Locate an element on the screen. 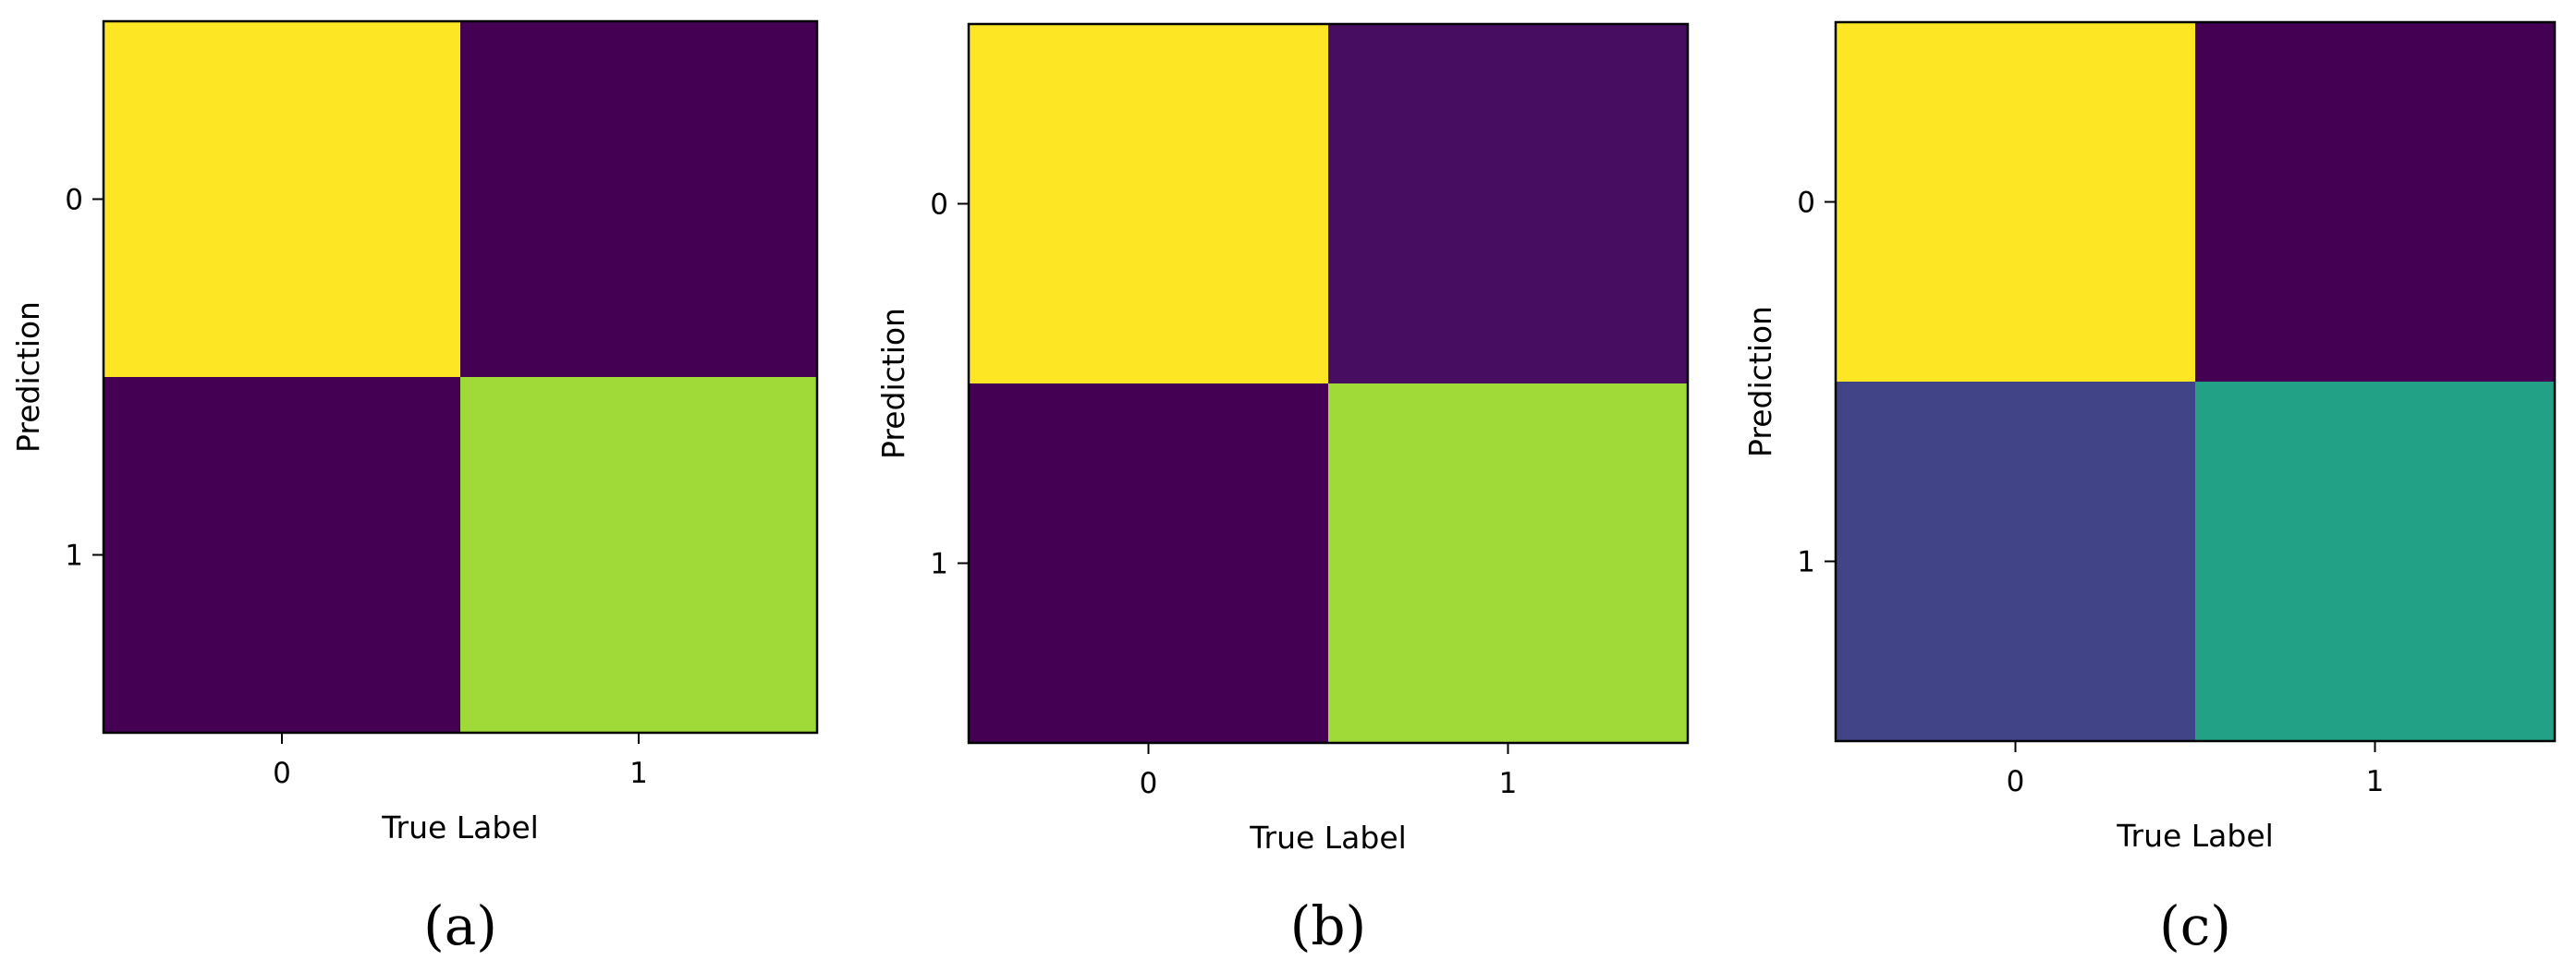  panel-caption: (b) is located at coordinates (1328, 925).